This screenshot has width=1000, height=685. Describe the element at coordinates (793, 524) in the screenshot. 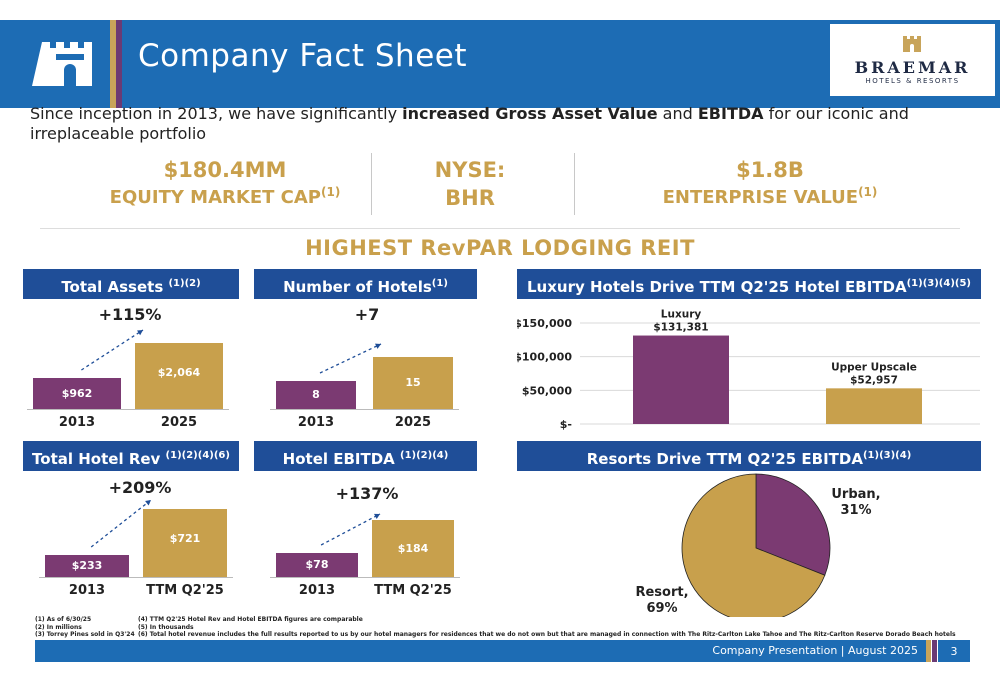

I see `pie-slice-urban` at that location.